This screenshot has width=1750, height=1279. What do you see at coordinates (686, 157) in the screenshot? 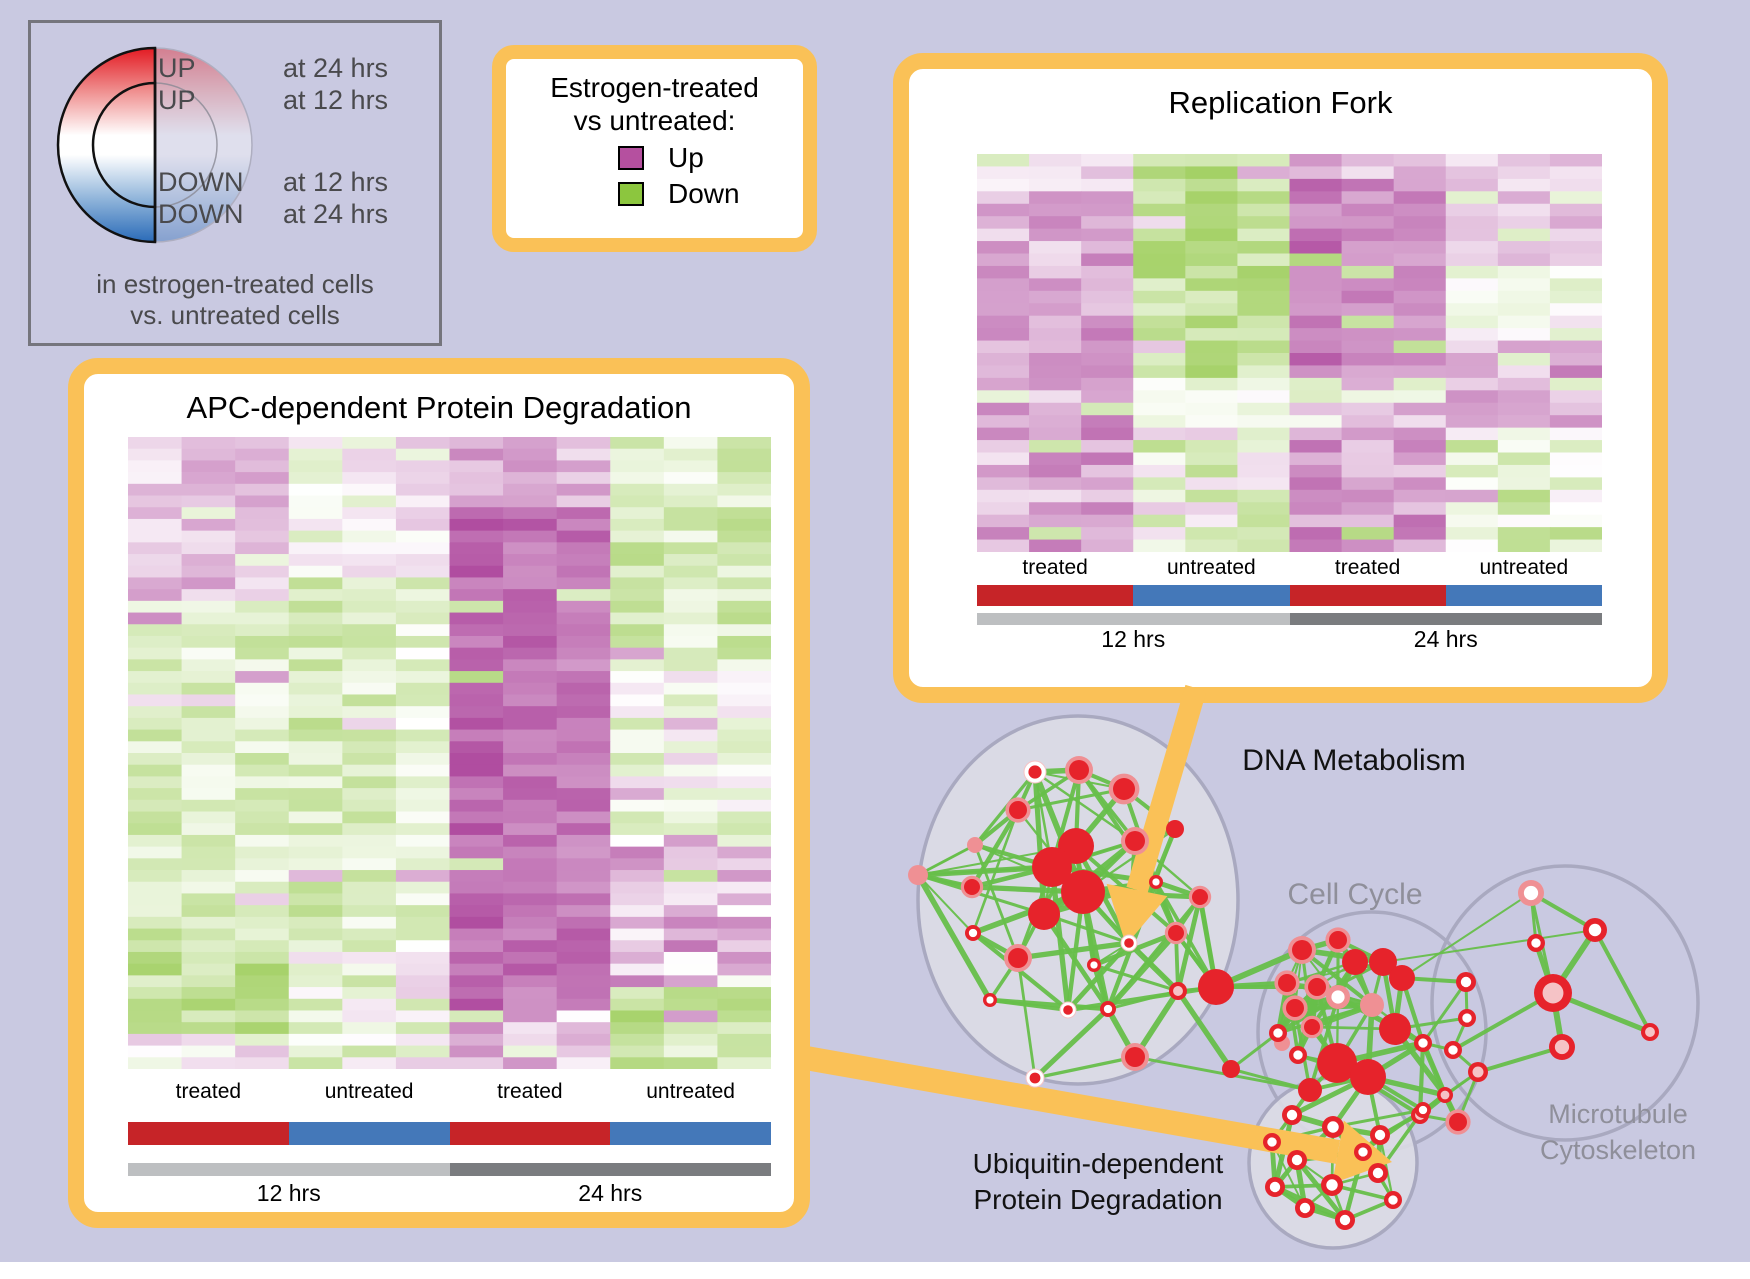
I see `up-label: Up` at bounding box center [686, 157].